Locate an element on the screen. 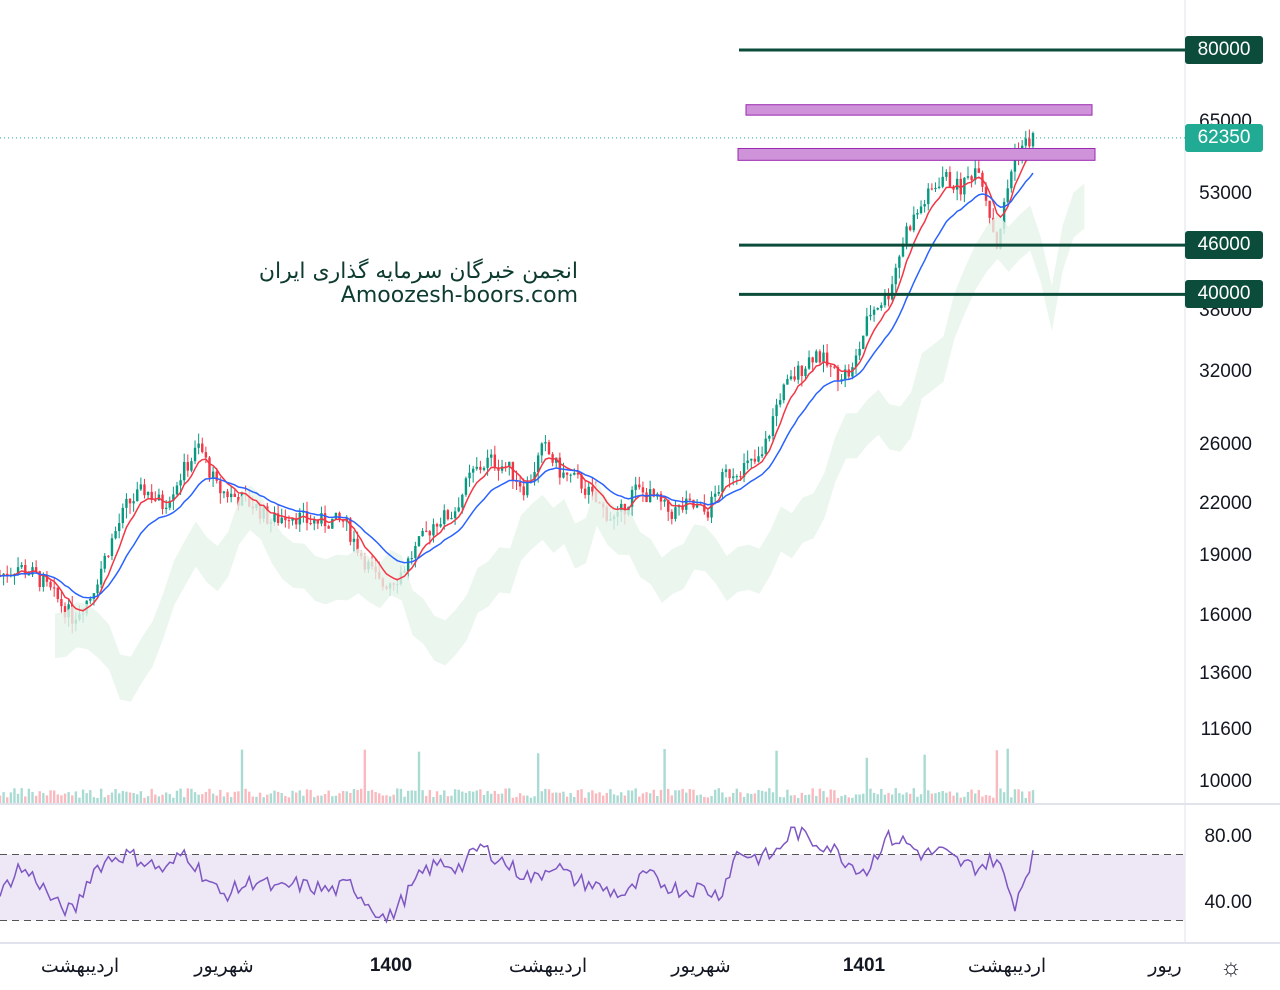 This screenshot has width=1280, height=990. rsi-tick-label: 80.00 is located at coordinates (1228, 836).